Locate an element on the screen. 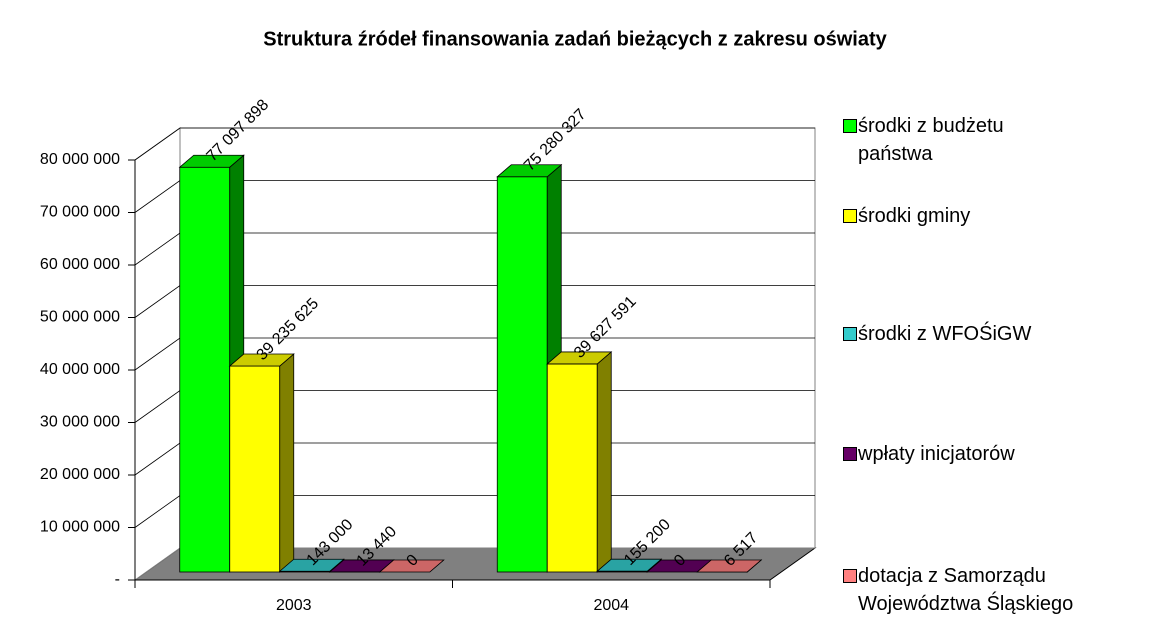 Image resolution: width=1162 pixels, height=617 pixels. y-tick-label: 50 000 000 is located at coordinates (80, 317).